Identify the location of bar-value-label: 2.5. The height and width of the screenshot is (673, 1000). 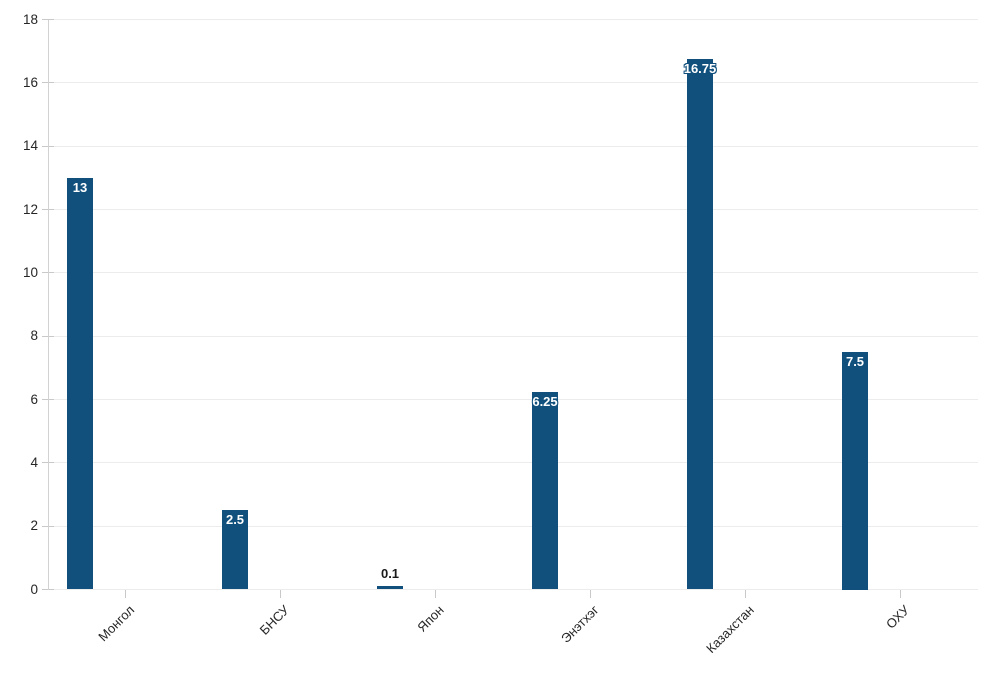
(235, 520).